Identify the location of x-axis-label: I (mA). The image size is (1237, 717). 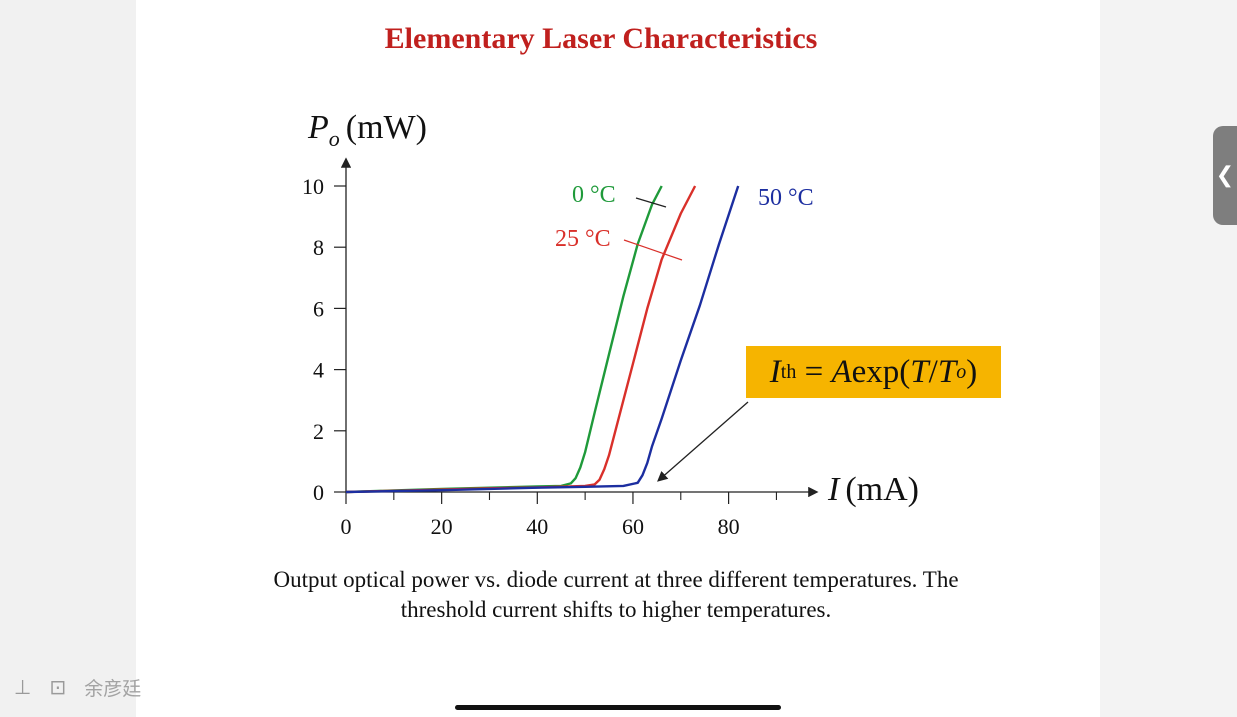
(873, 489).